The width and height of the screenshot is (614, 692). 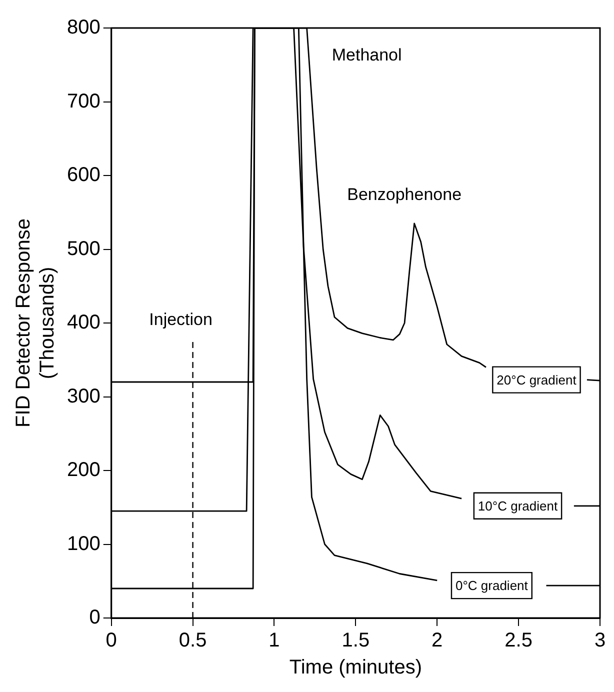 I want to click on x-tick-label: 1, so click(x=274, y=641).